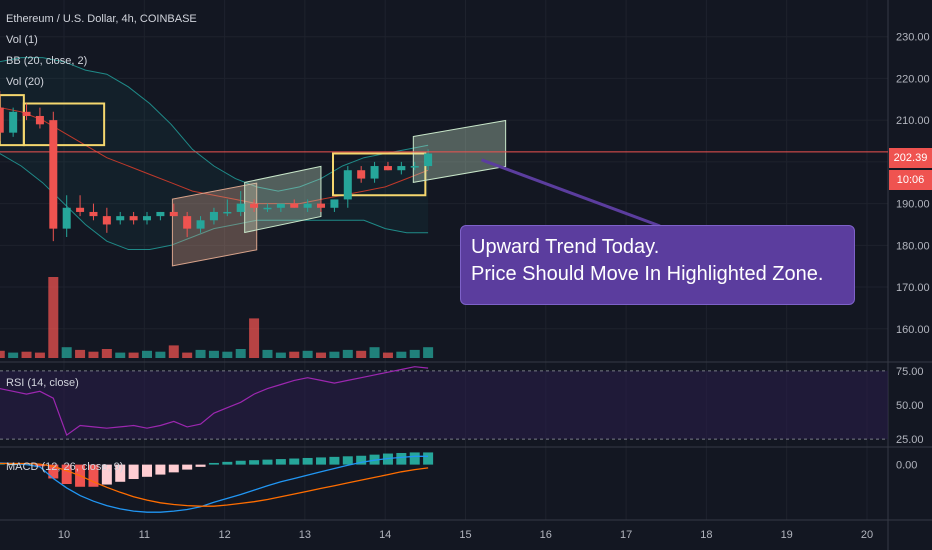 This screenshot has height=550, width=932. I want to click on time-axis-label: 14, so click(385, 535).